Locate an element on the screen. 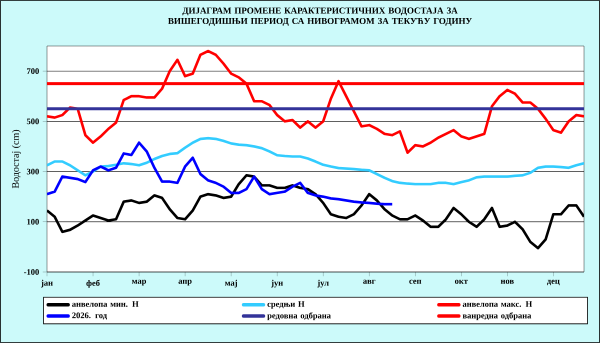 The width and height of the screenshot is (600, 343). line-series is located at coordinates (220, 173).